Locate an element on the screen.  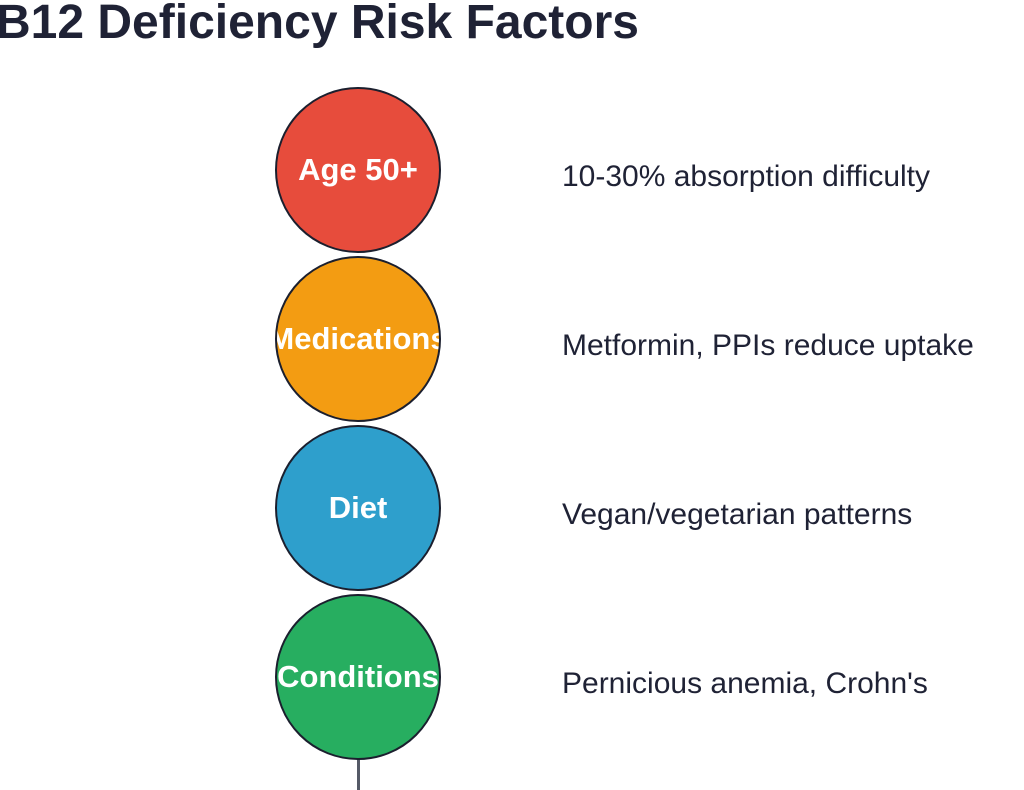
risk-factor-diet-circle: Diet is located at coordinates (358, 508).